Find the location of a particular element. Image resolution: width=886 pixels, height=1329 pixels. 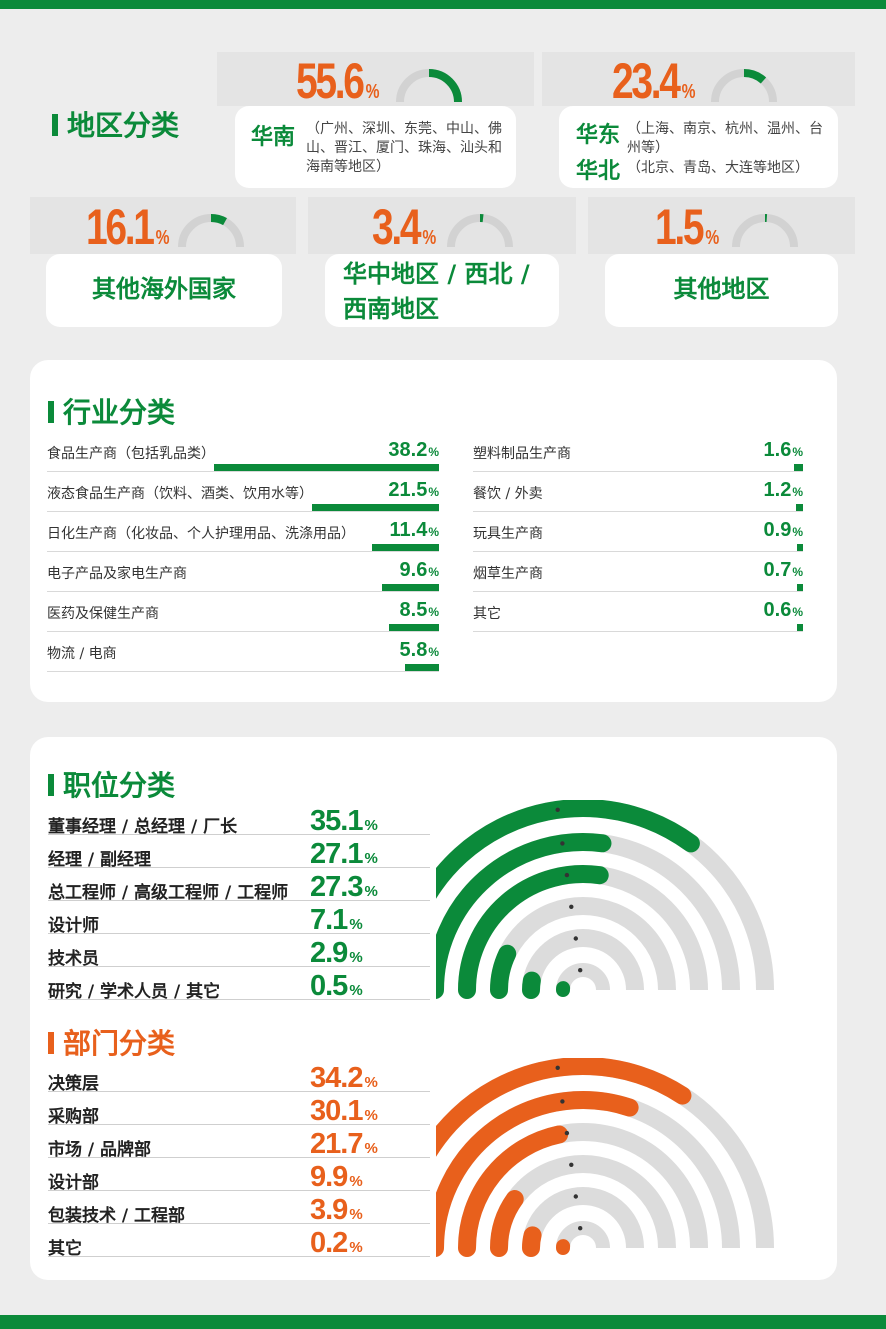

department-value-num: 3.9 is located at coordinates (329, 1210).